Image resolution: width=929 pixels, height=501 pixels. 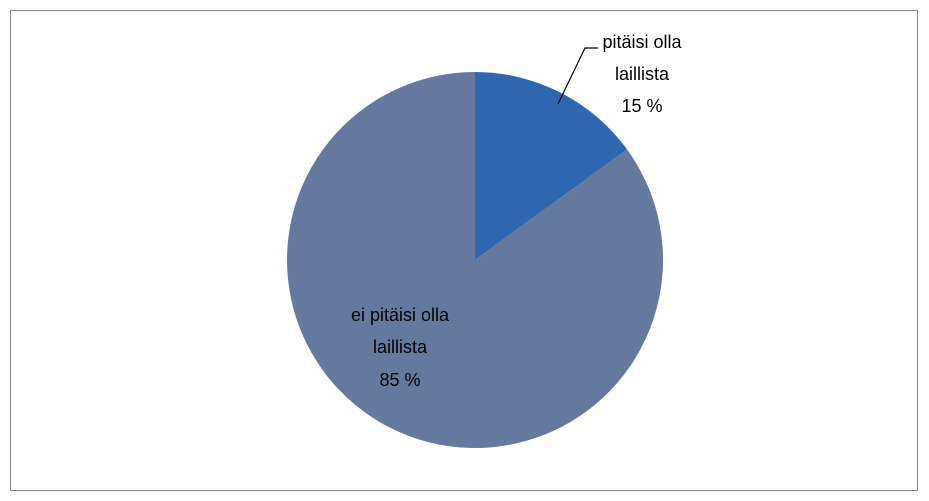 I want to click on slice-label: ei pitäisi olla laillista, so click(x=400, y=331).